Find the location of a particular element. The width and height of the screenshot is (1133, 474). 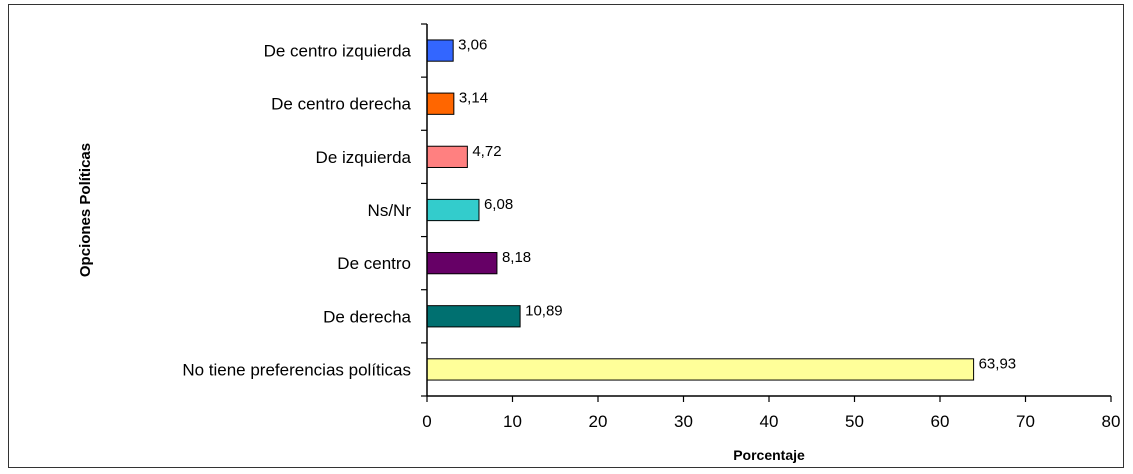

category-label: De centro is located at coordinates (374, 263).